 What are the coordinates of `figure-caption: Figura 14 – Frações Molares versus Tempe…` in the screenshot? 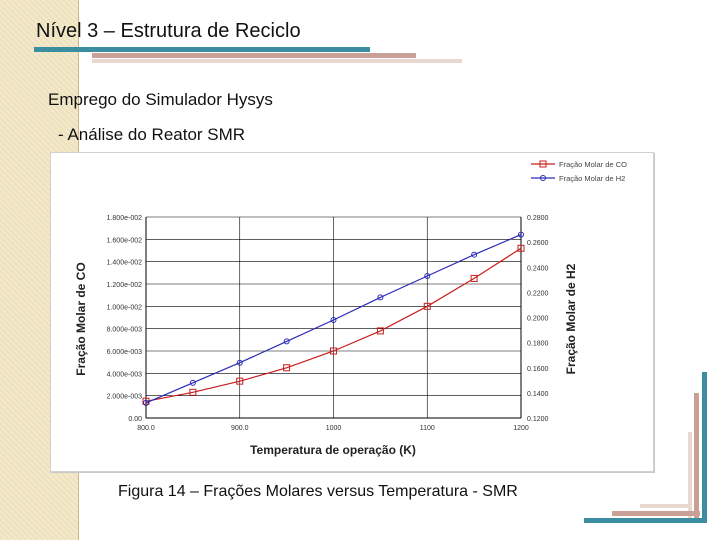 It's located at (318, 491).